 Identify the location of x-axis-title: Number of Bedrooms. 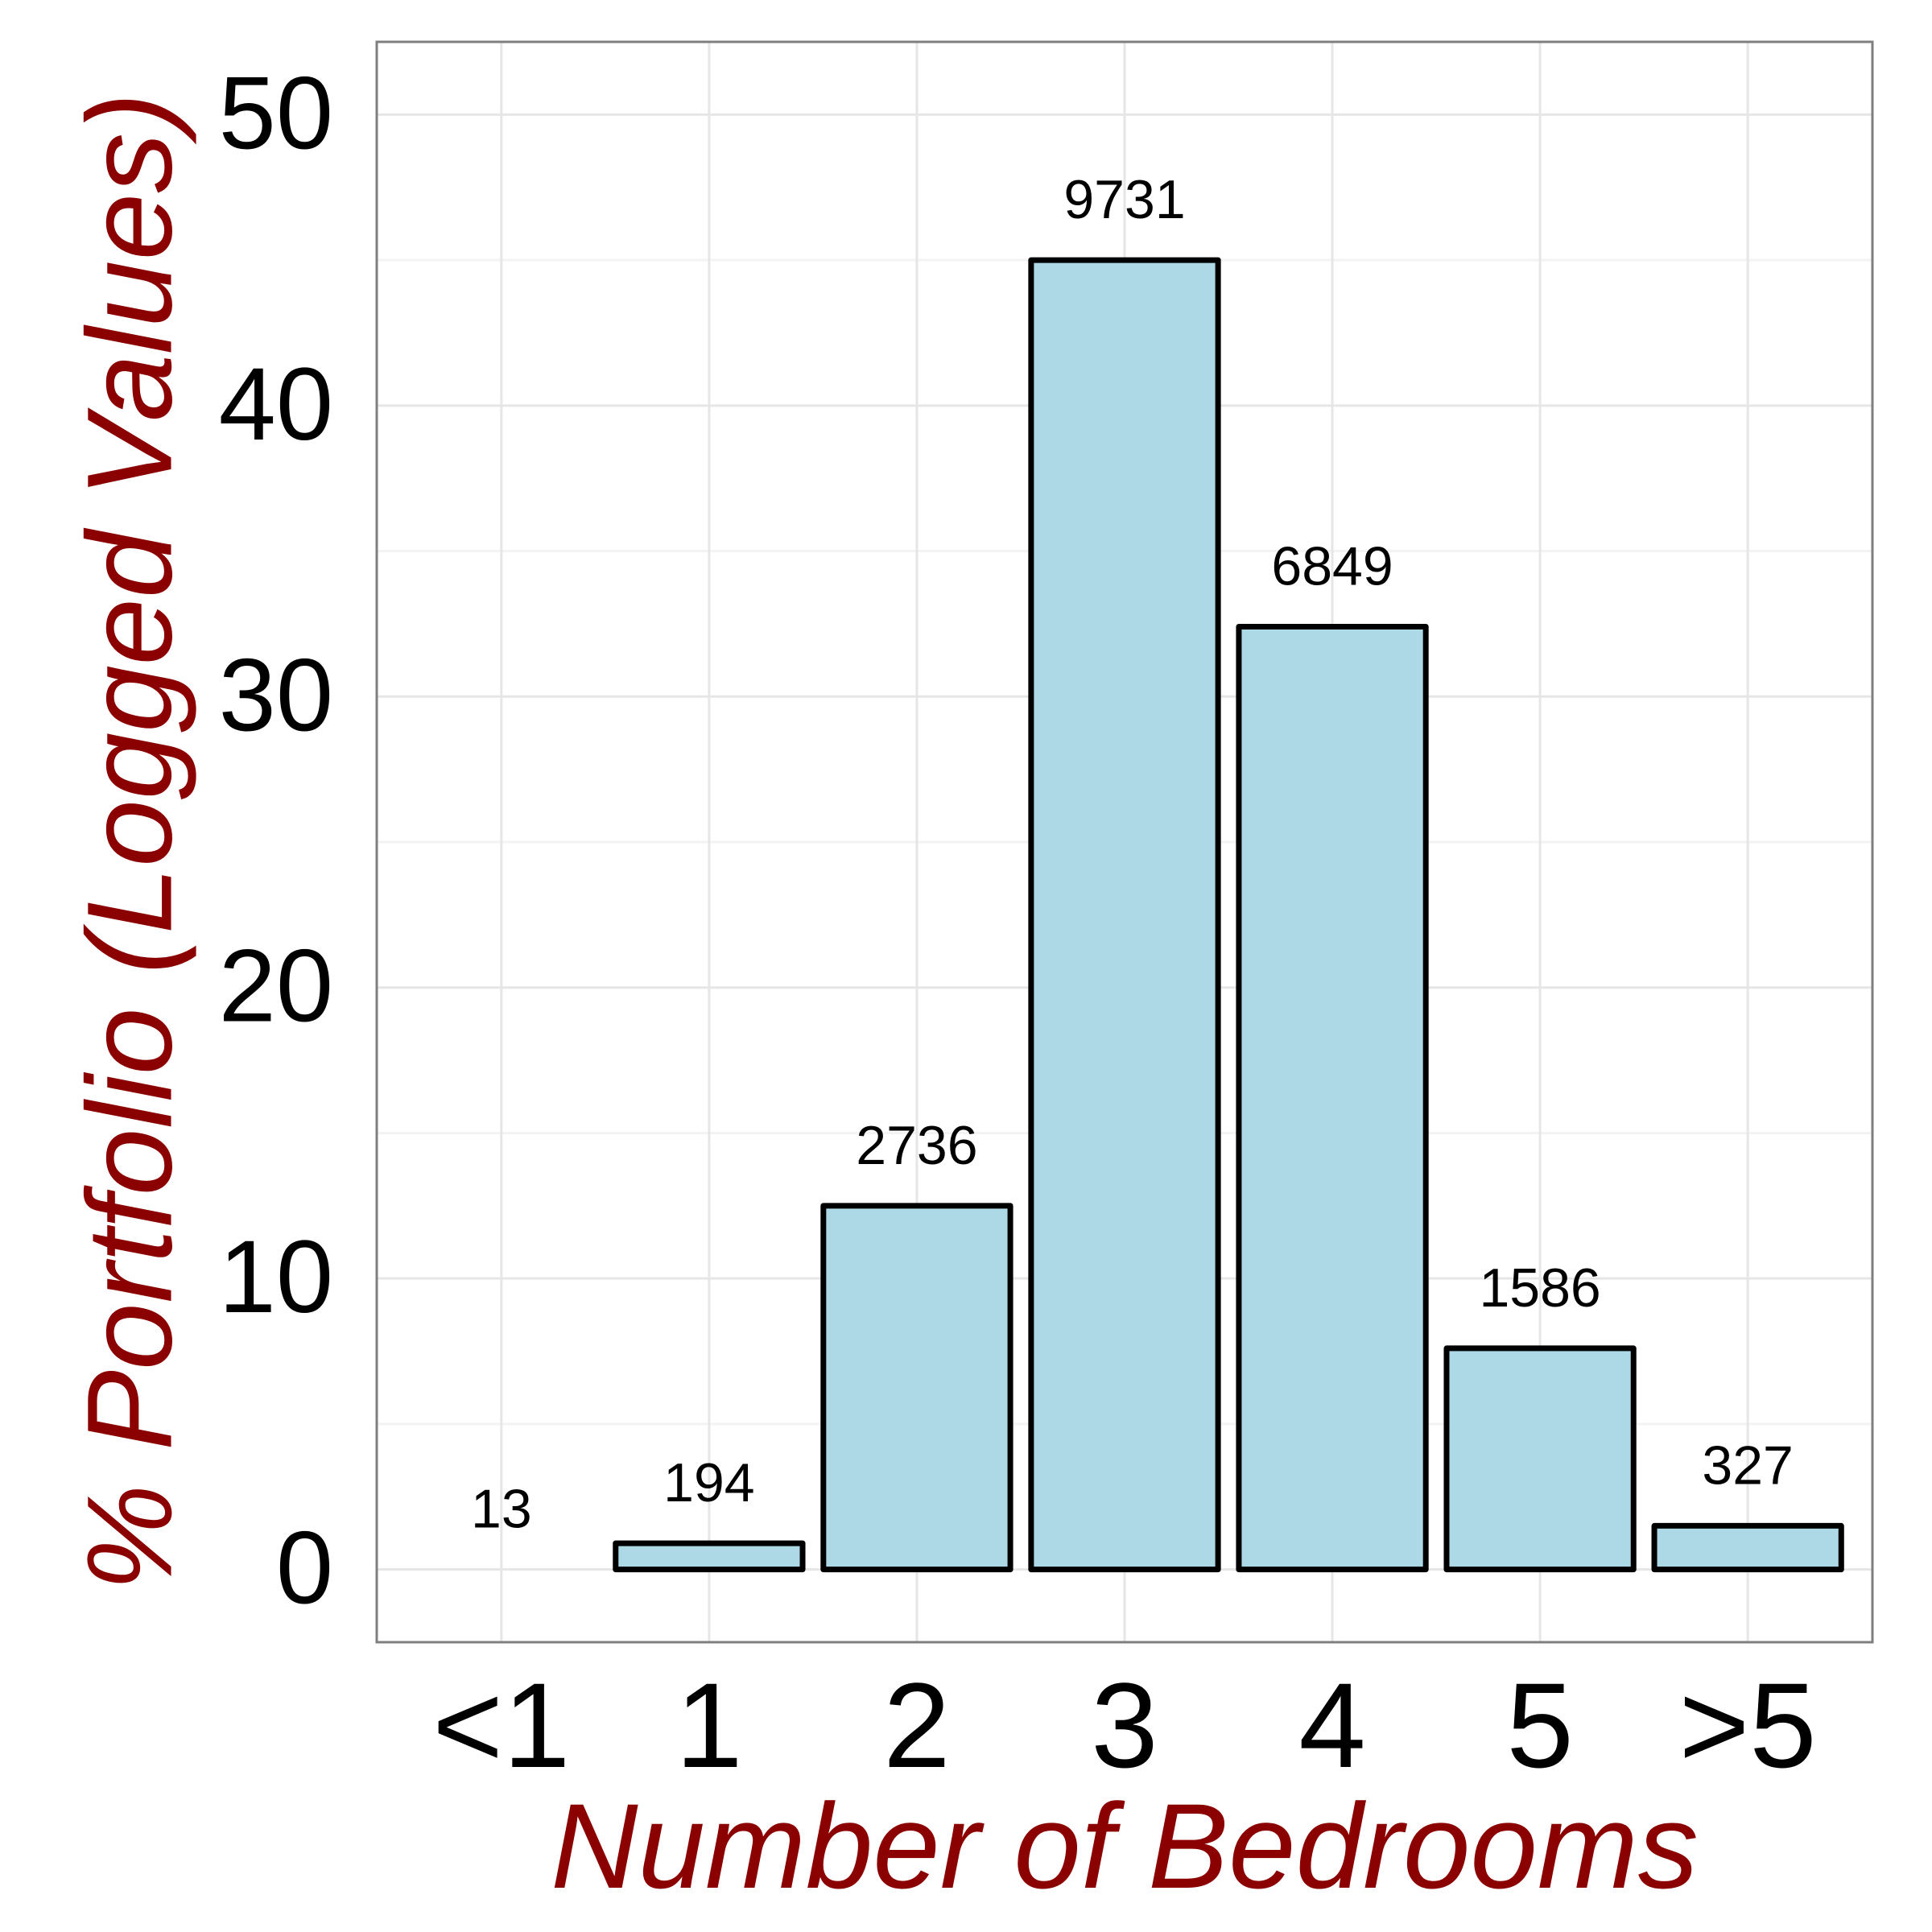
(1125, 1846).